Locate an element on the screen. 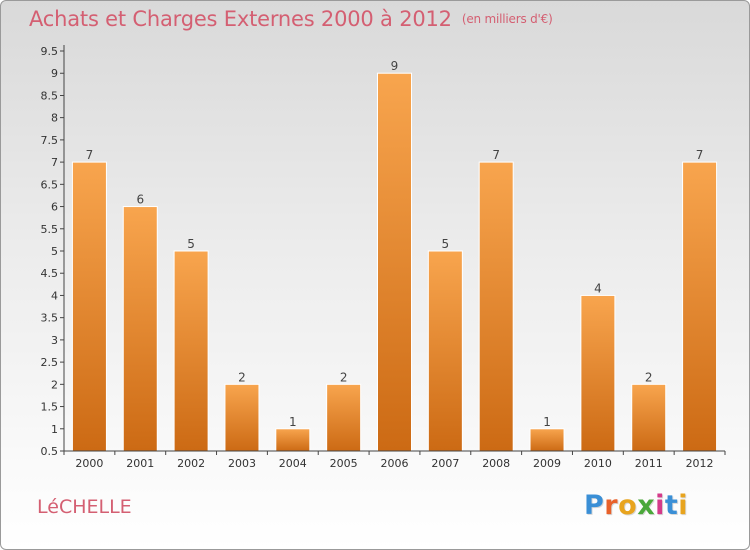  y-tick-label: 8 is located at coordinates (54, 118).